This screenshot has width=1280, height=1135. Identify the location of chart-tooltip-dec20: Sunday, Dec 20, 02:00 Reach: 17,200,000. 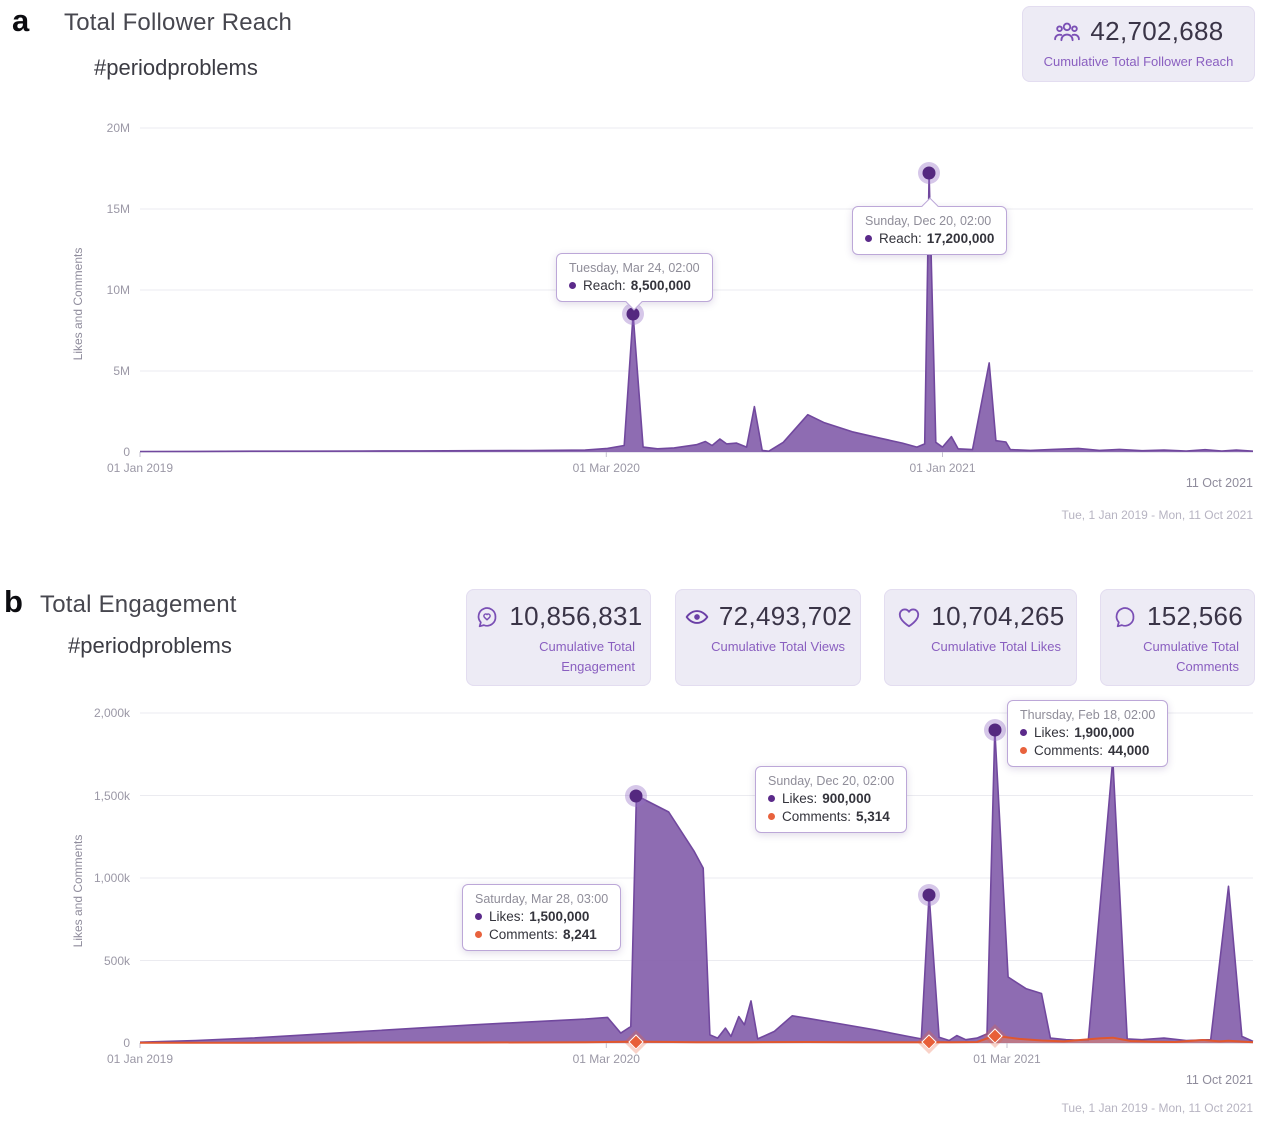
(930, 226).